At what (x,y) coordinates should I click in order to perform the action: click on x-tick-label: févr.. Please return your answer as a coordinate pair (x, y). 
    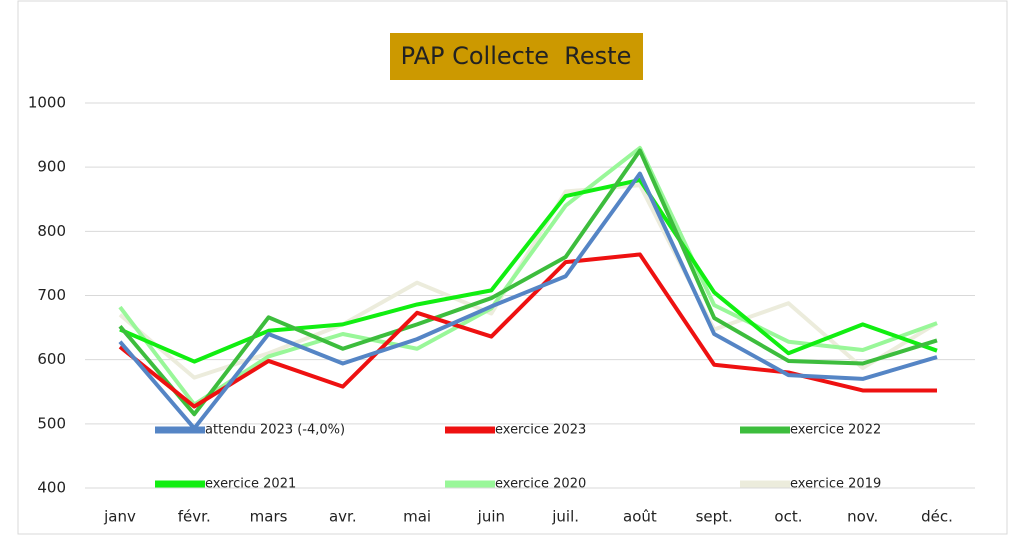
    Looking at the image, I should click on (194, 517).